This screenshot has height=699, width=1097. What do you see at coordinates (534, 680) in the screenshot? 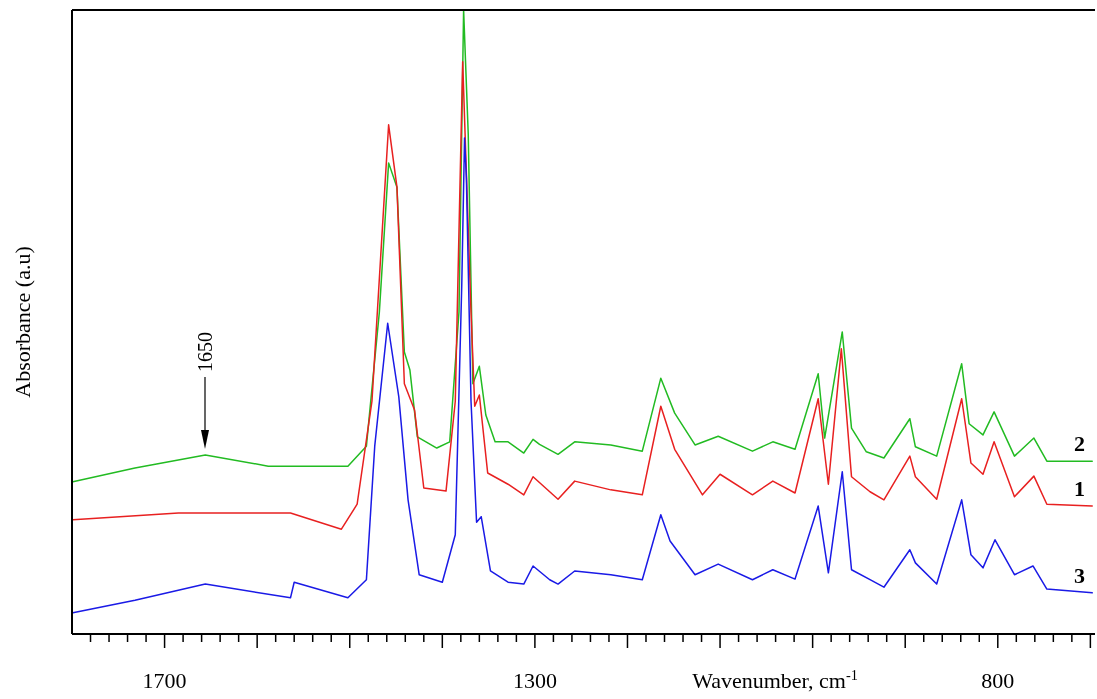
I see `x-tick-label: 1300` at bounding box center [534, 680].